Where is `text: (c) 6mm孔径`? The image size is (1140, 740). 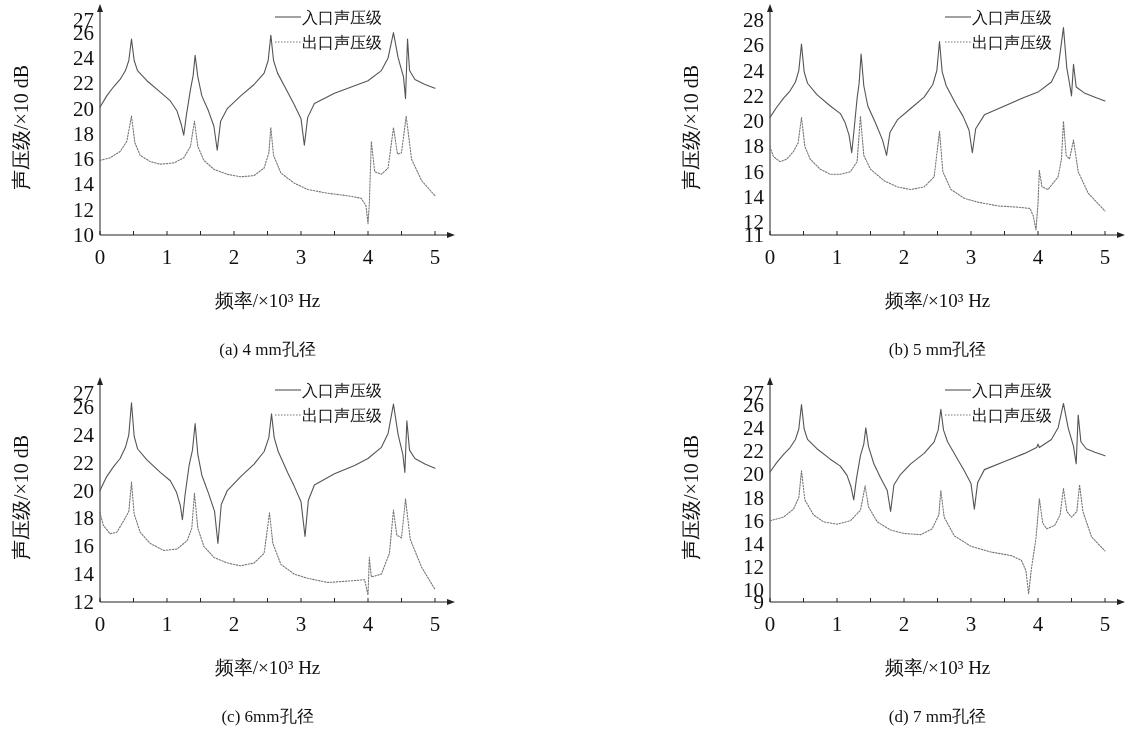
text: (c) 6mm孔径 is located at coordinates (267, 716).